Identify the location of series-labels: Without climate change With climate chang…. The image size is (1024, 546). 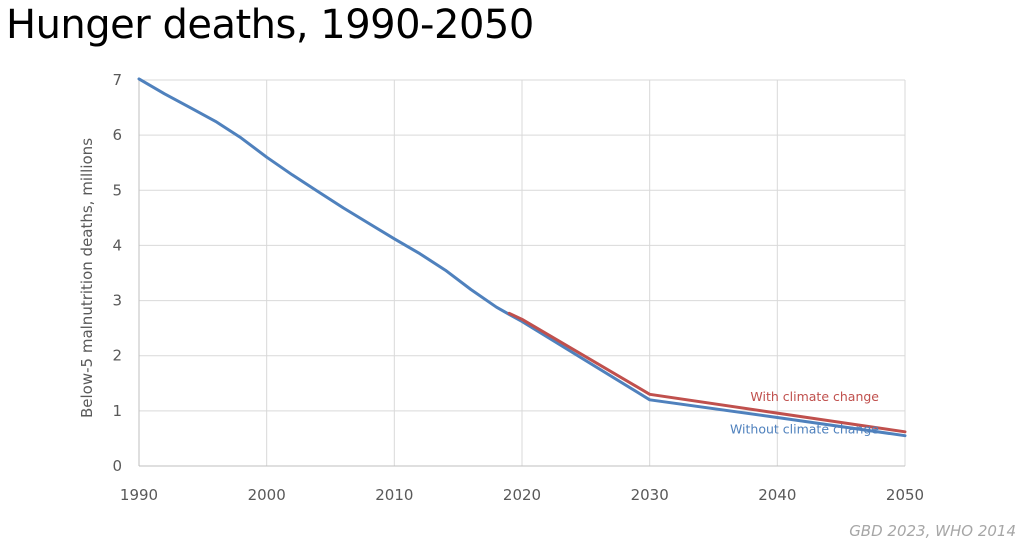
(804, 413).